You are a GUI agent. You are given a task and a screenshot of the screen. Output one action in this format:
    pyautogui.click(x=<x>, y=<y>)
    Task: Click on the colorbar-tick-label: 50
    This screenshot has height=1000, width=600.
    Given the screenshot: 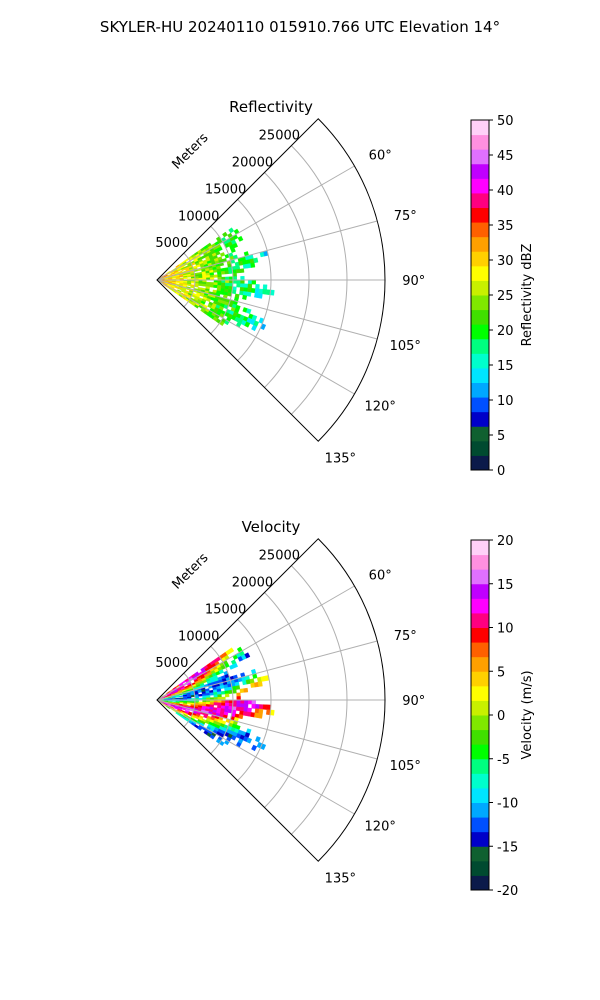 What is the action you would take?
    pyautogui.click(x=505, y=121)
    